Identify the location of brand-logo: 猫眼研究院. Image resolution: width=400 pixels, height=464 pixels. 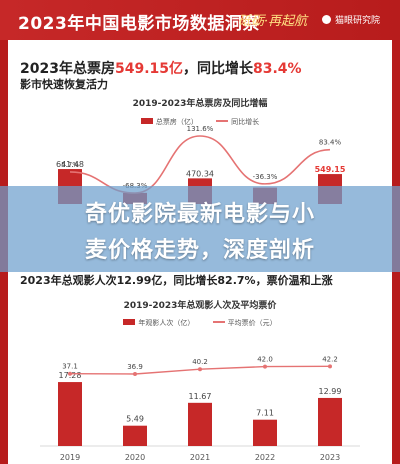
(351, 19).